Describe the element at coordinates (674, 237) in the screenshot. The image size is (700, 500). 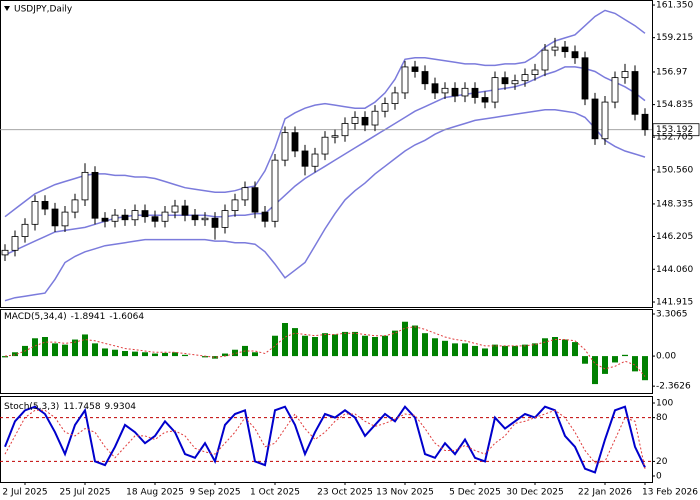
I see `y-tick-label: 146.205` at that location.